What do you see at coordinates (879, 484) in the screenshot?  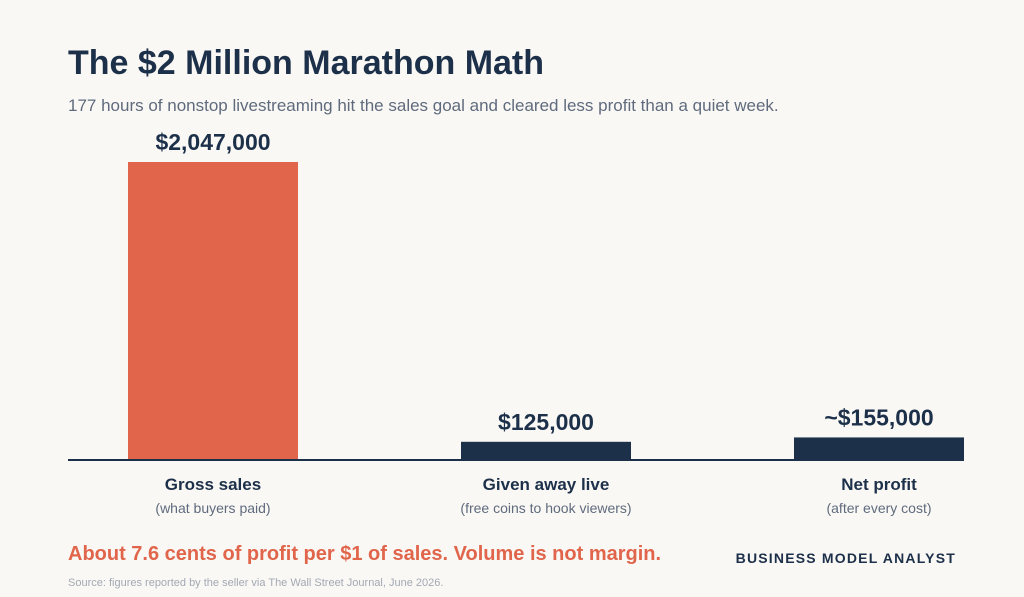 I see `category-label-3: Net profit` at bounding box center [879, 484].